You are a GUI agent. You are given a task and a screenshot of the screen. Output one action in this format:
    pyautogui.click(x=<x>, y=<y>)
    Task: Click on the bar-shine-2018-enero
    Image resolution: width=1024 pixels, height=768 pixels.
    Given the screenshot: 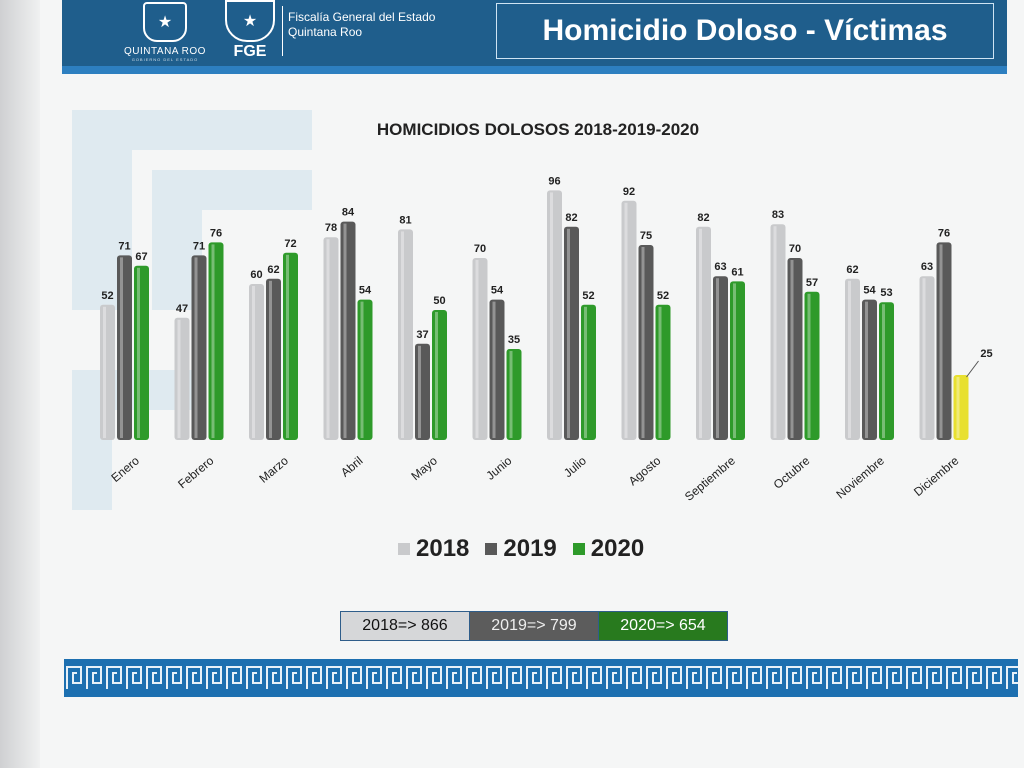 What is the action you would take?
    pyautogui.click(x=104, y=372)
    